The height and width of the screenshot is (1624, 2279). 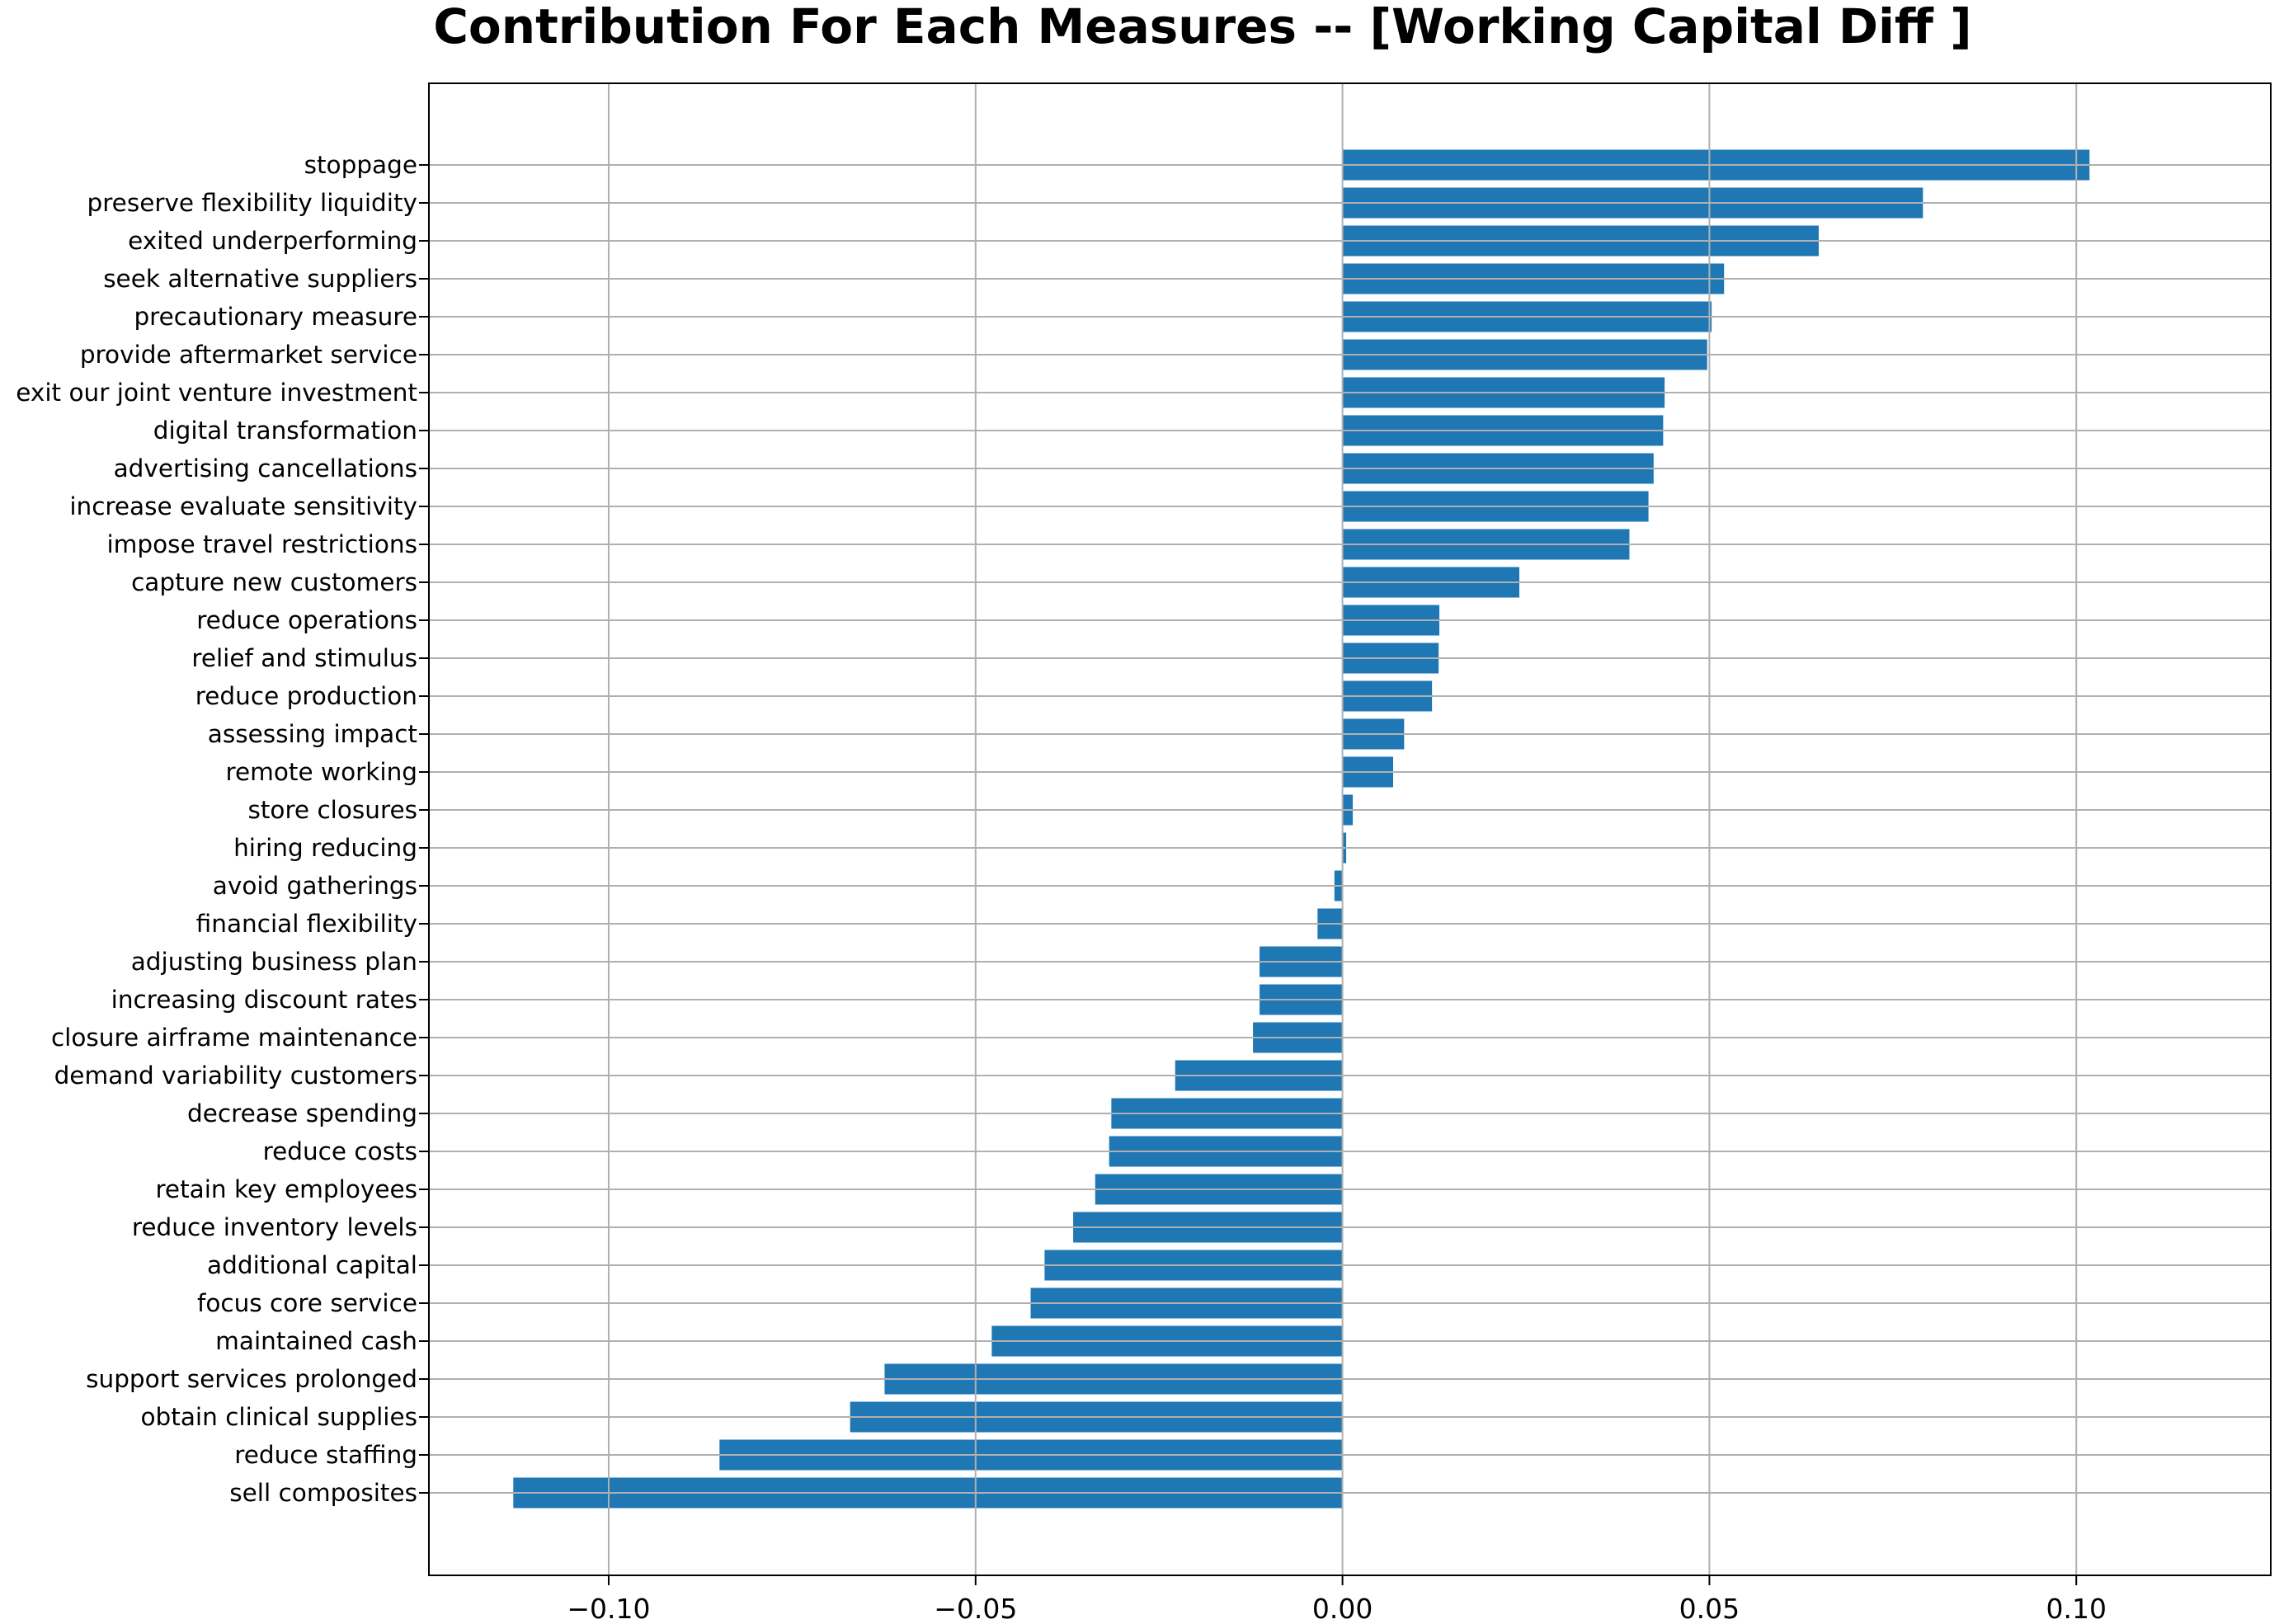 What do you see at coordinates (325, 848) in the screenshot?
I see `y-tick-label: hiring reducing` at bounding box center [325, 848].